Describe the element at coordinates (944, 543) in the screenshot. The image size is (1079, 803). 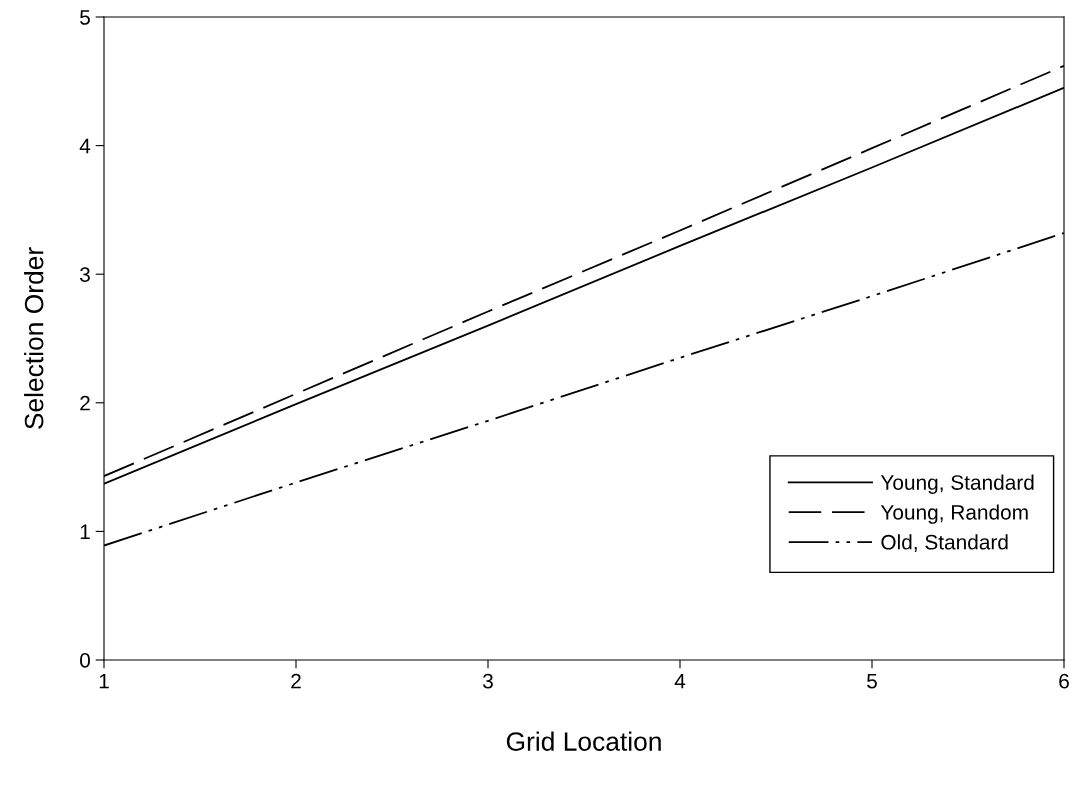
I see `legend-label: Old, Standard` at that location.